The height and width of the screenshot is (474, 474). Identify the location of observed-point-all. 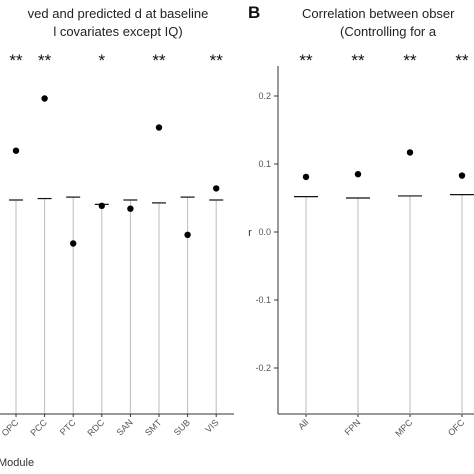
(306, 177).